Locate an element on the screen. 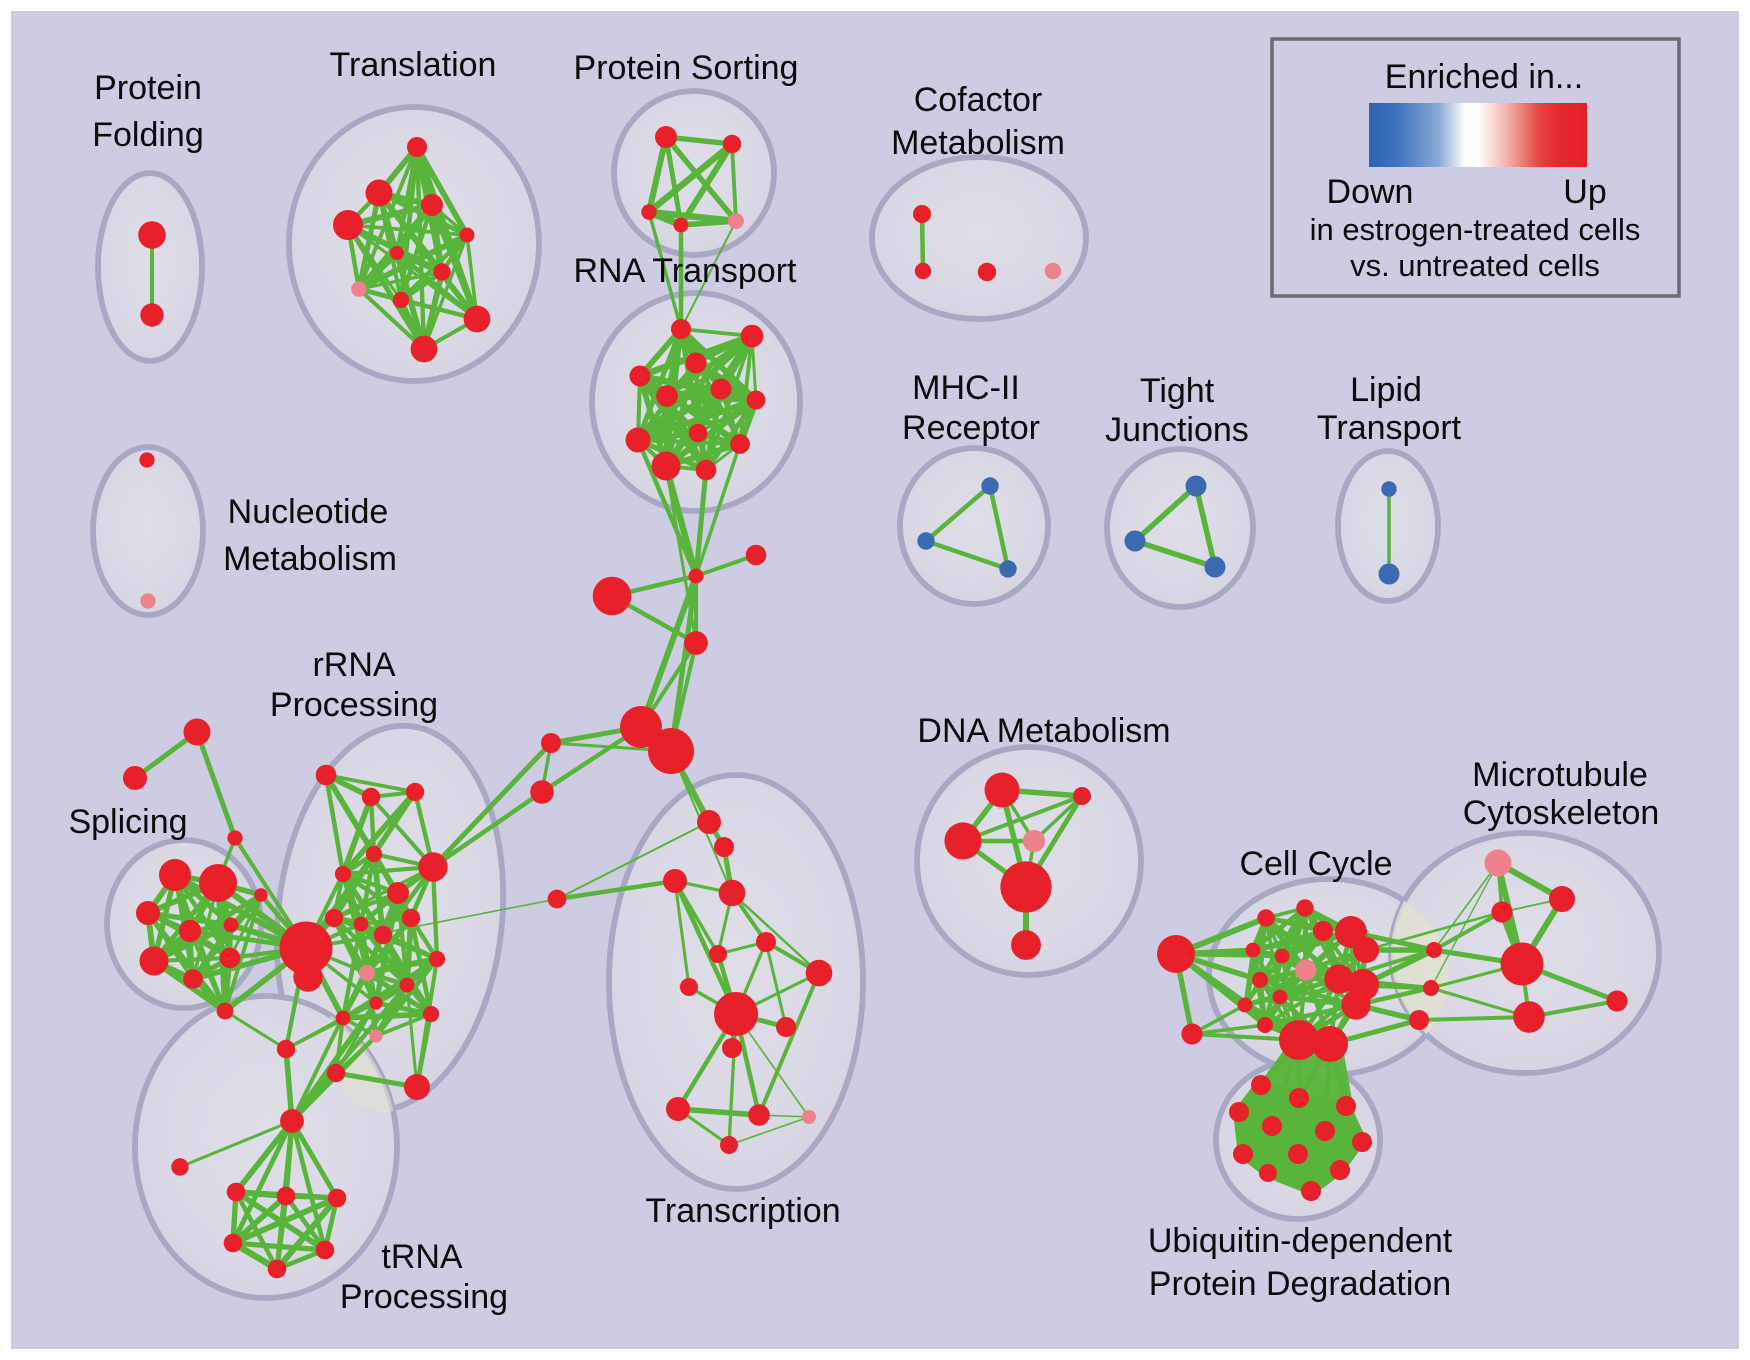 This screenshot has width=1750, height=1360. svg-text: DNA Metabolism is located at coordinates (1043, 731).